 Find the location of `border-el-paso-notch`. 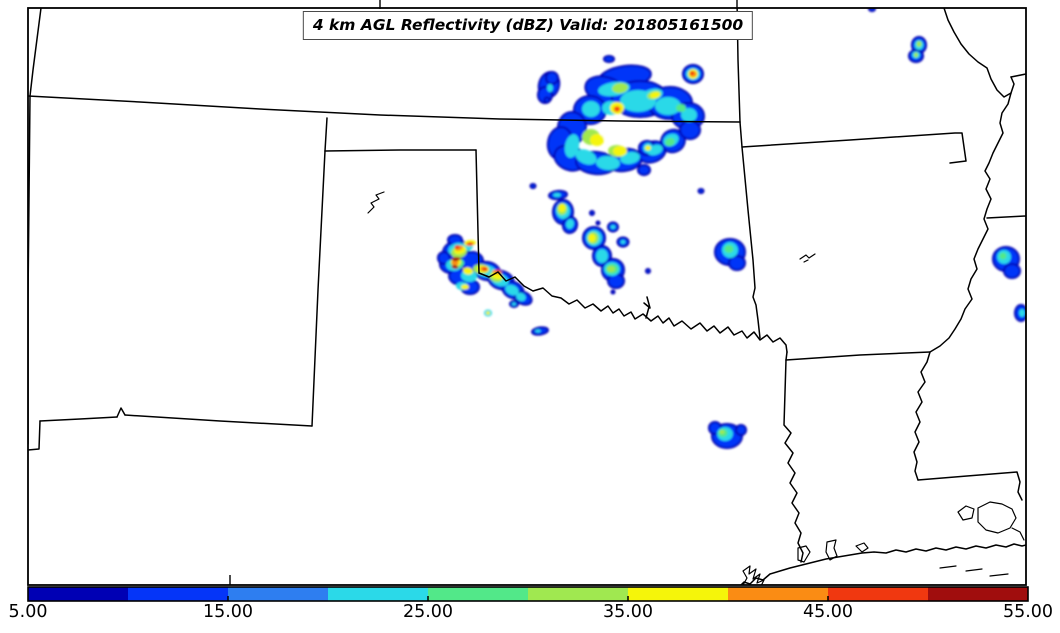

border-el-paso-notch is located at coordinates (121, 412).